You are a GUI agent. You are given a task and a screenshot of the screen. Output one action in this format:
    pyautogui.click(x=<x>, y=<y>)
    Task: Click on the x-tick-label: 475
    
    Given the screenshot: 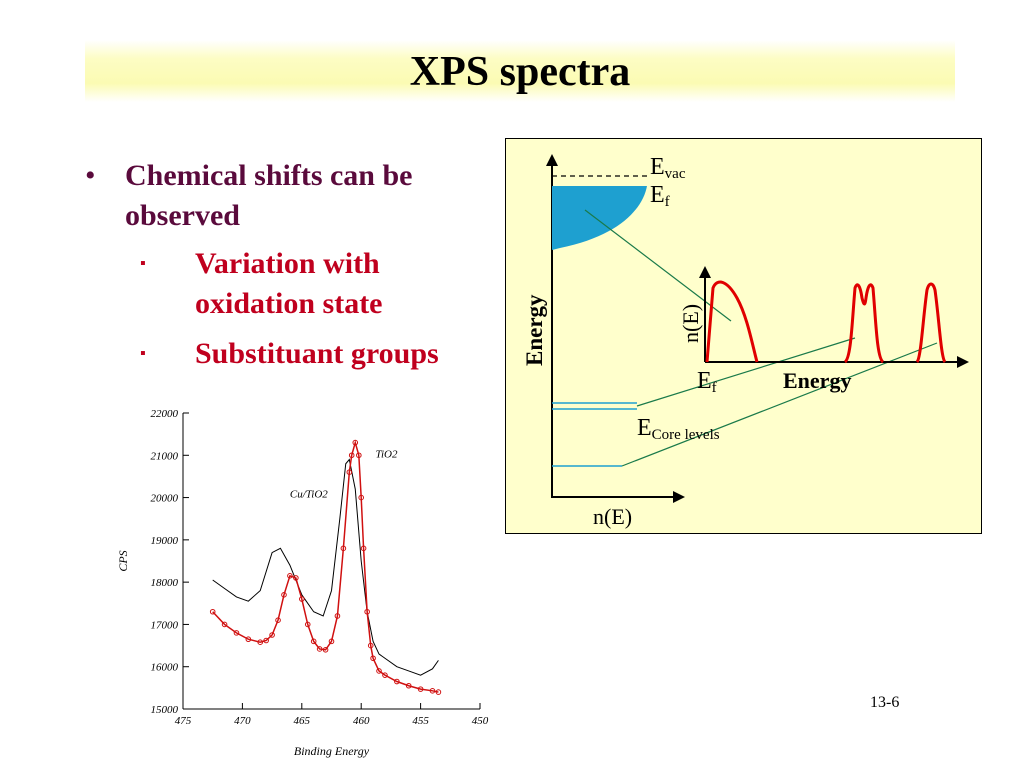 What is the action you would take?
    pyautogui.click(x=183, y=721)
    